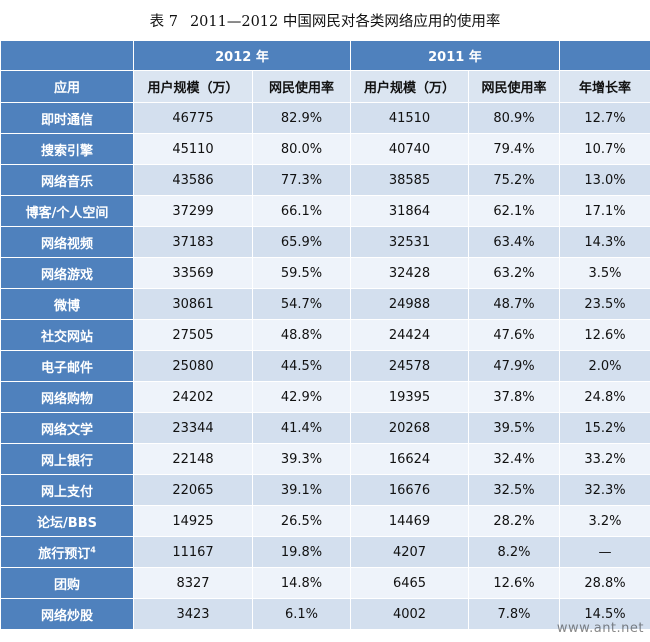  I want to click on rate-2011-cell: 28.2%, so click(514, 521).